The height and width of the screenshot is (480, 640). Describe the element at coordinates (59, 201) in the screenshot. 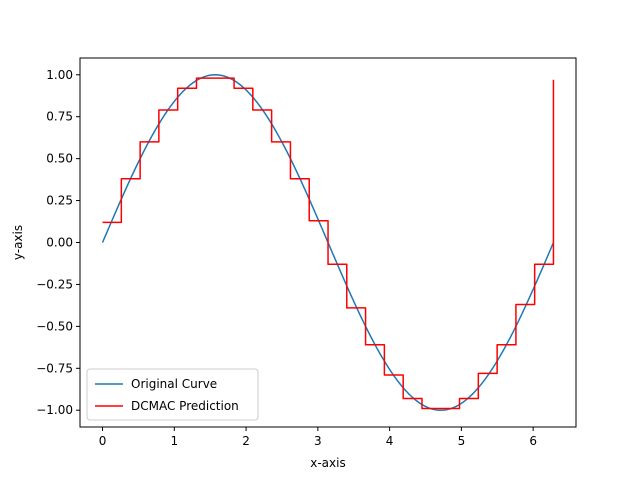

I see `y-tick-label: 0.25` at that location.